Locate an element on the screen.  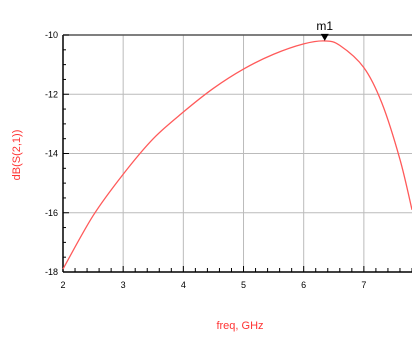
marker-label: m1 is located at coordinates (324, 26).